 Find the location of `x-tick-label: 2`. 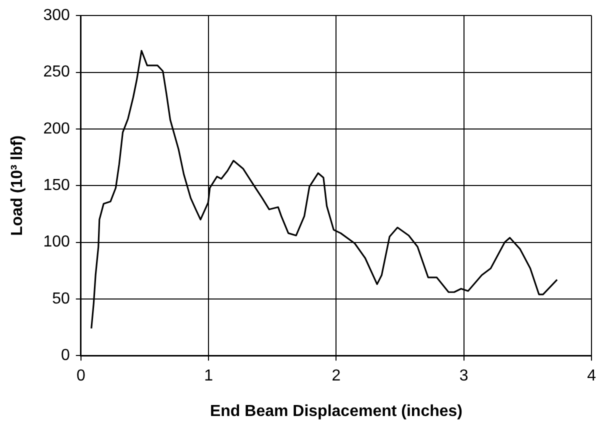

x-tick-label: 2 is located at coordinates (336, 376).